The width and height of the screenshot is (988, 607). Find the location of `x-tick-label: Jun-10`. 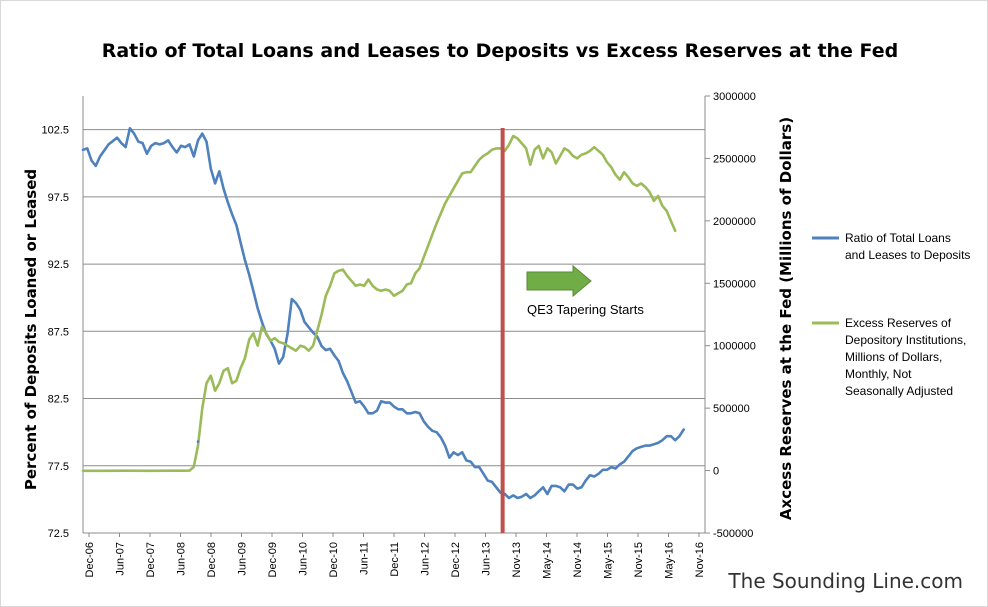

x-tick-label: Jun-10 is located at coordinates (304, 559).